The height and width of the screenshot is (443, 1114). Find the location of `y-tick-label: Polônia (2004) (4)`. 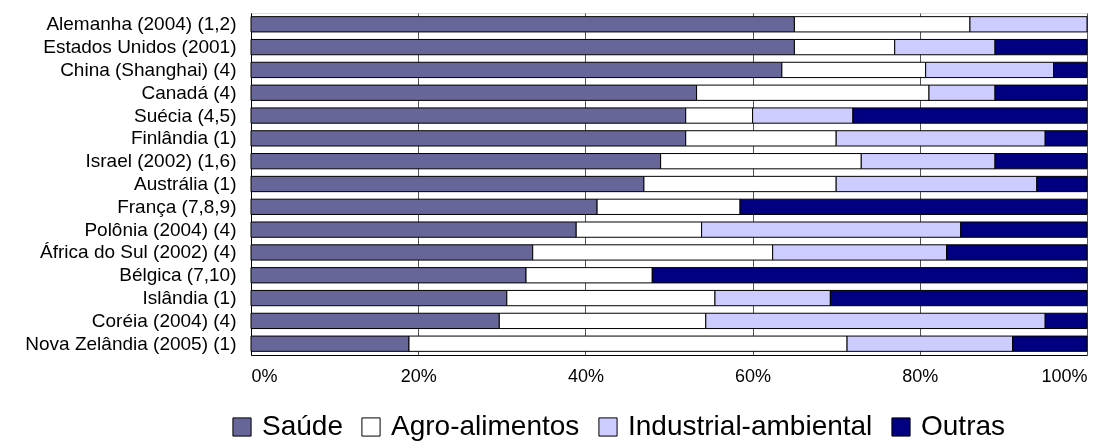

y-tick-label: Polônia (2004) (4) is located at coordinates (160, 229).